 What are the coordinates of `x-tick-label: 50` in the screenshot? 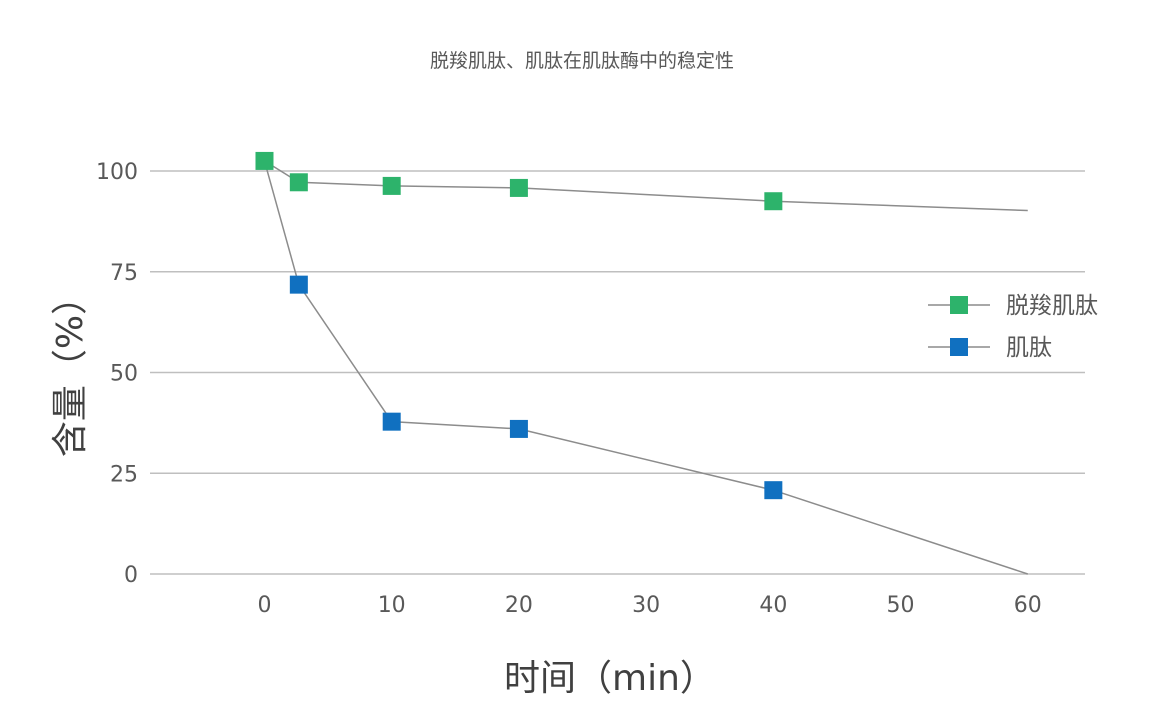 It's located at (901, 605).